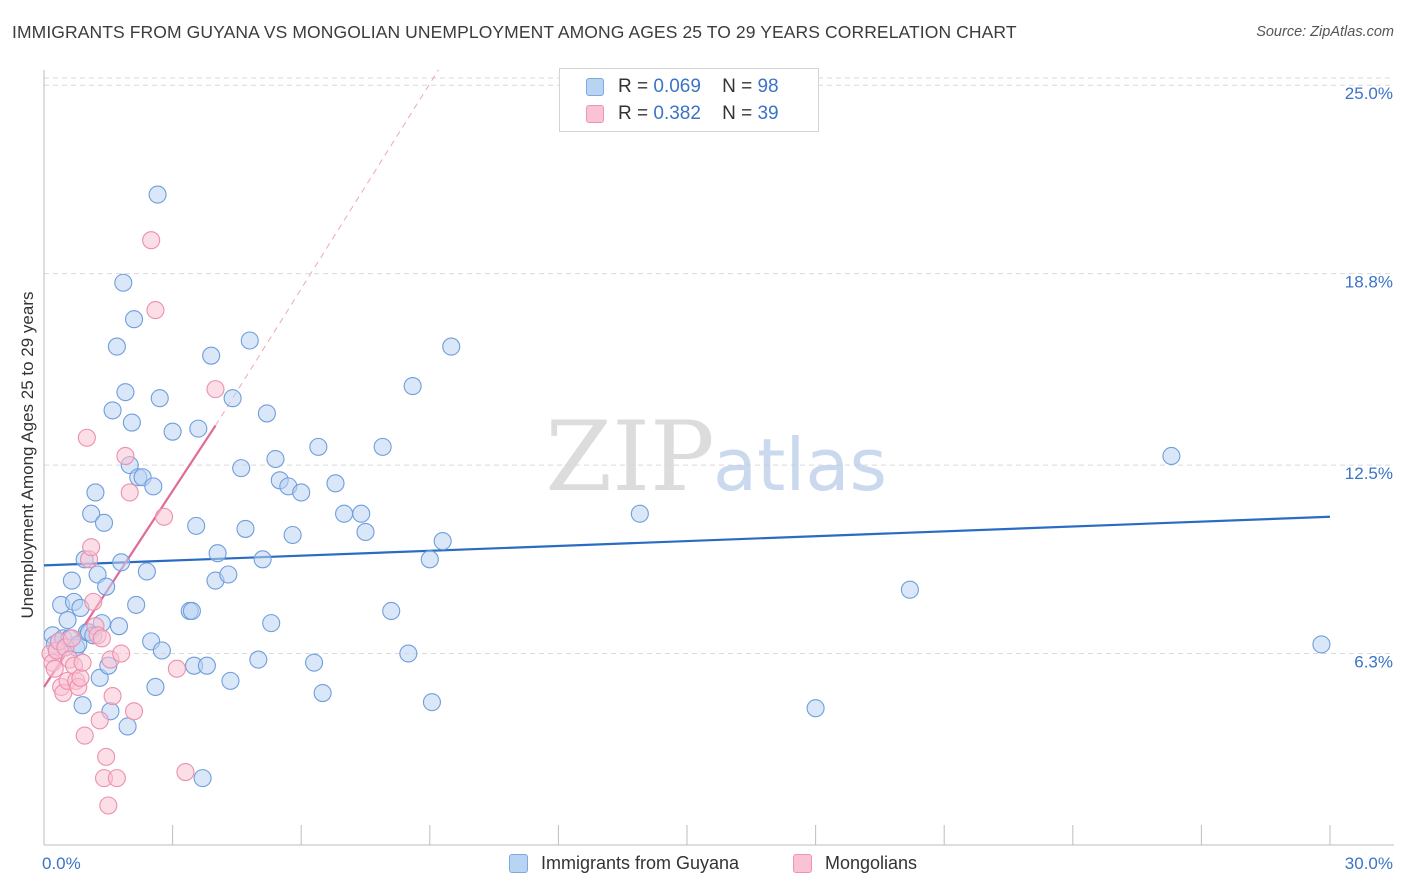 This screenshot has width=1406, height=892. Describe the element at coordinates (27, 455) in the screenshot. I see `y-axis-label: Unemployment Among Ages 25 to 29 years` at that location.